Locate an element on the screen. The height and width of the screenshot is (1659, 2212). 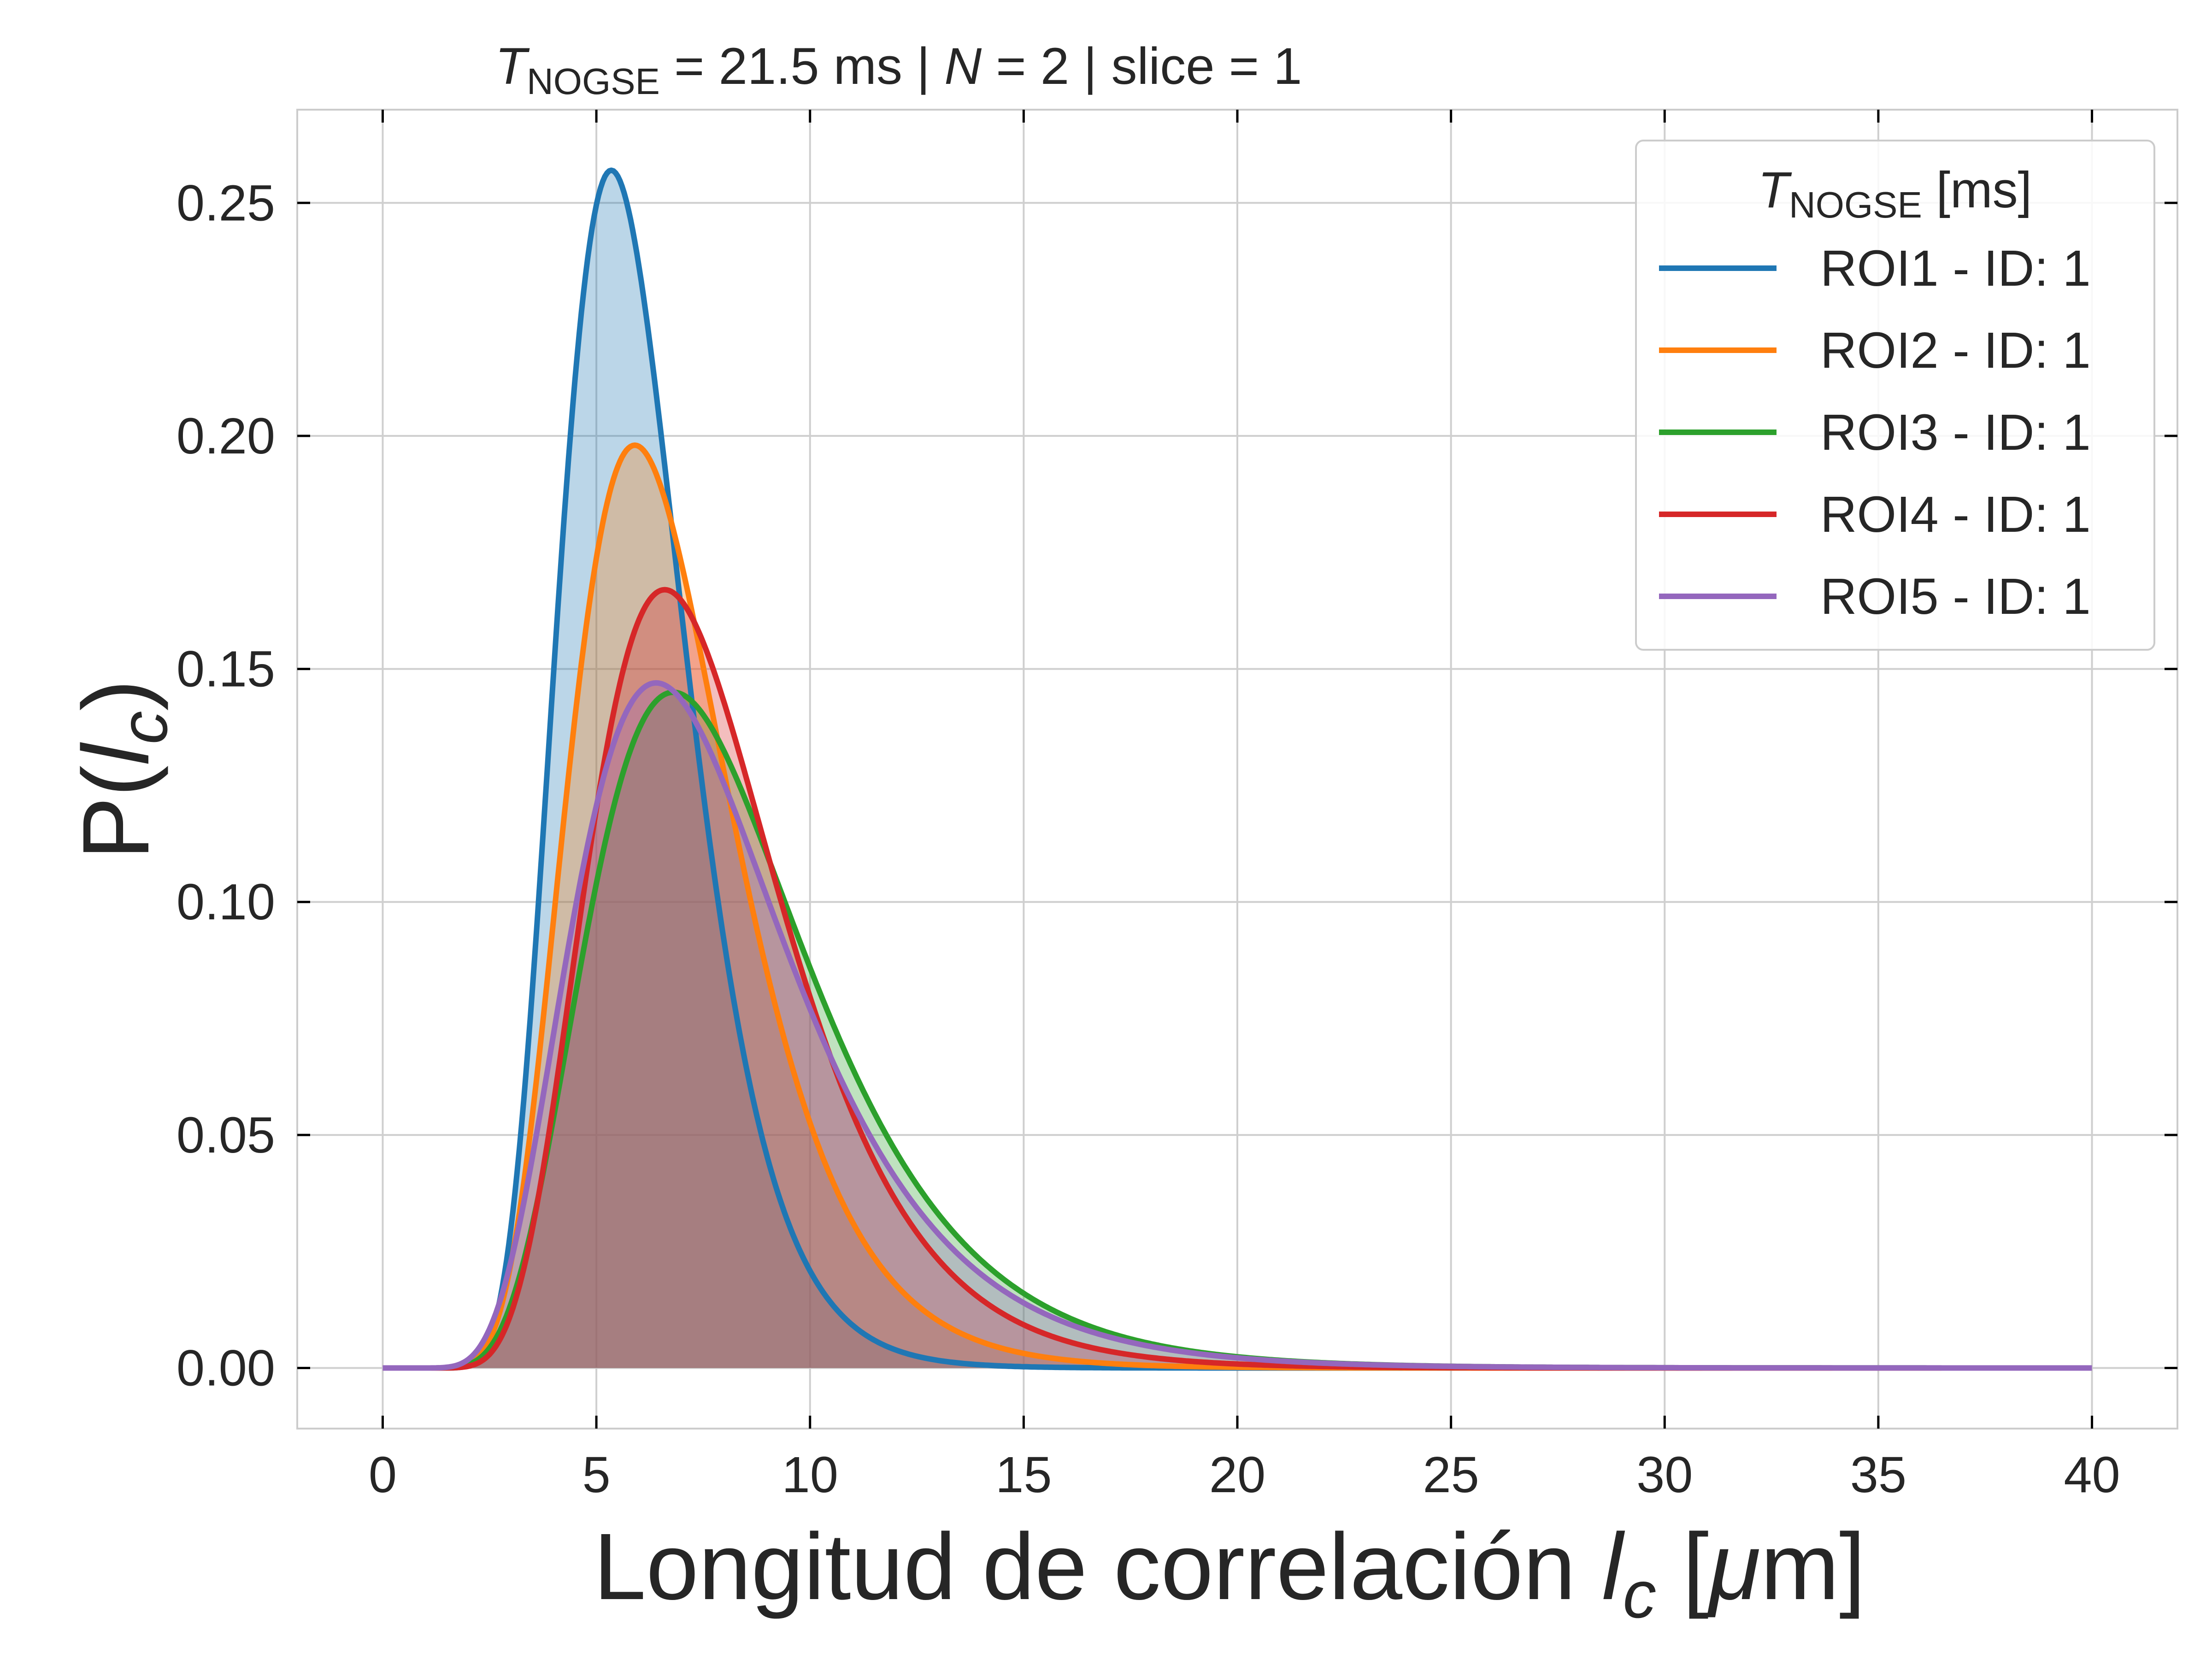
y-tick-label: 0.00 is located at coordinates (225, 1368).